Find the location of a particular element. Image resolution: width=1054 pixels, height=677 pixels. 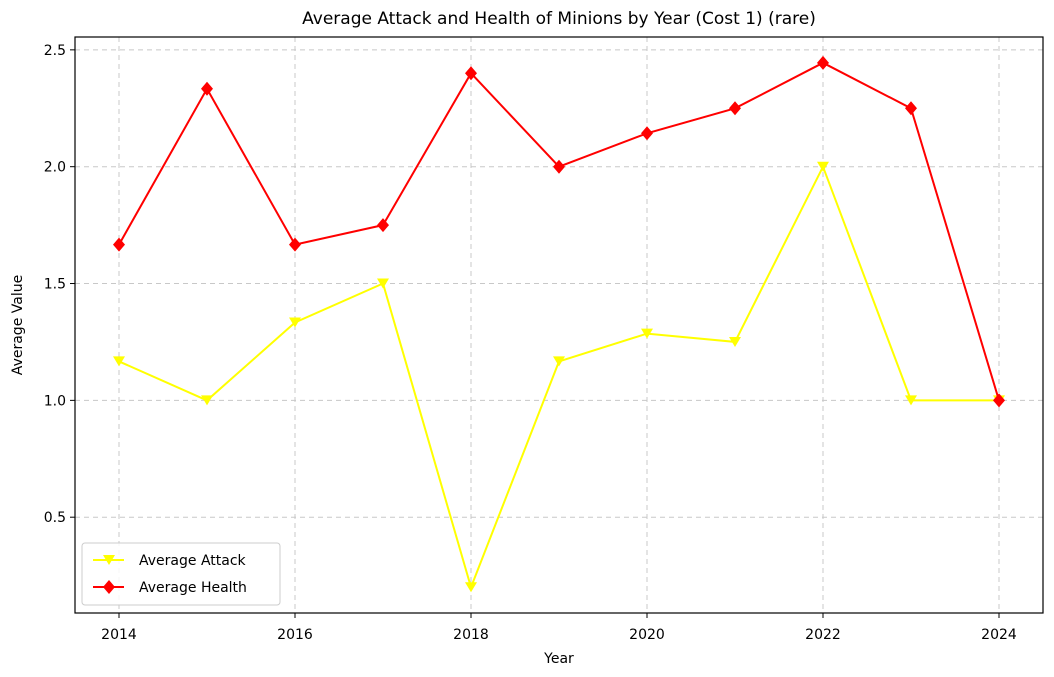

legend-box is located at coordinates (181, 574).